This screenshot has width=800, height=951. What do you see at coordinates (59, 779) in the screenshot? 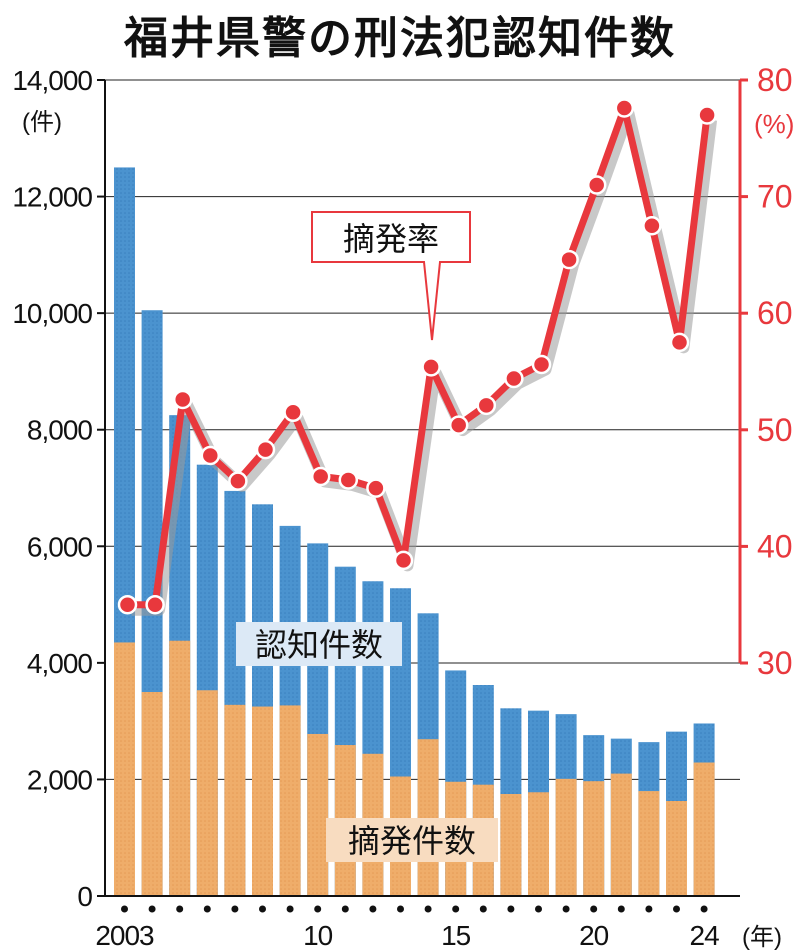
I see `y-tick-label: 2,000` at bounding box center [59, 779].